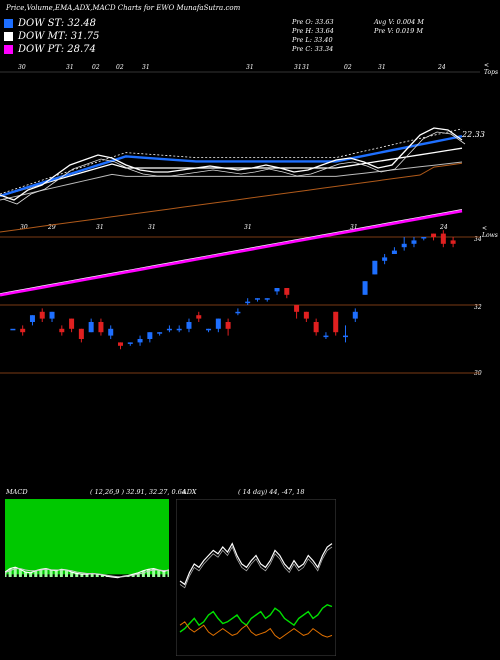 This screenshot has width=500, height=660. I want to click on top-date-6: 31, so click(298, 67).